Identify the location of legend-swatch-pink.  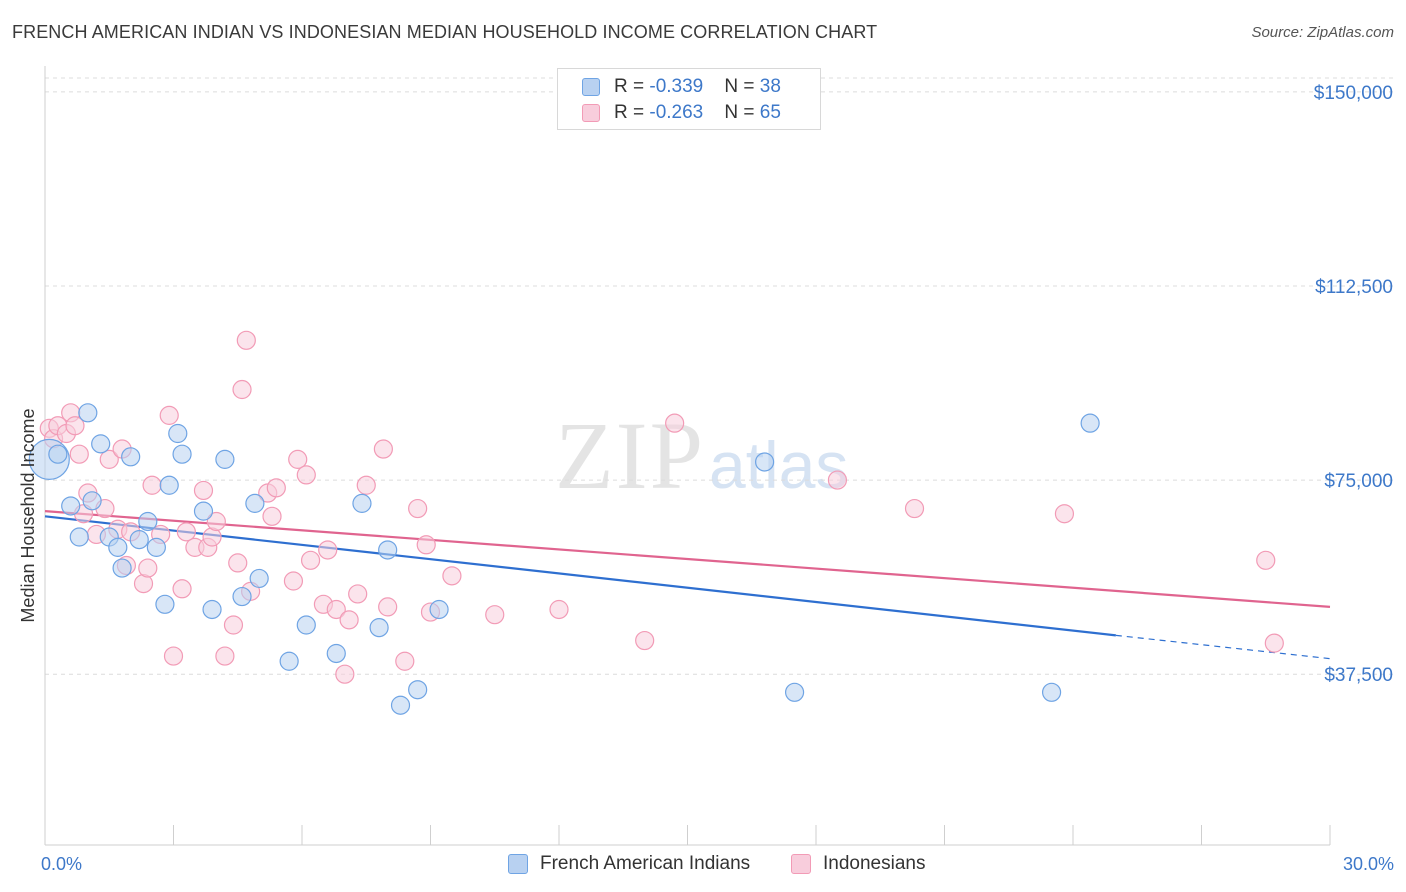
(801, 864).